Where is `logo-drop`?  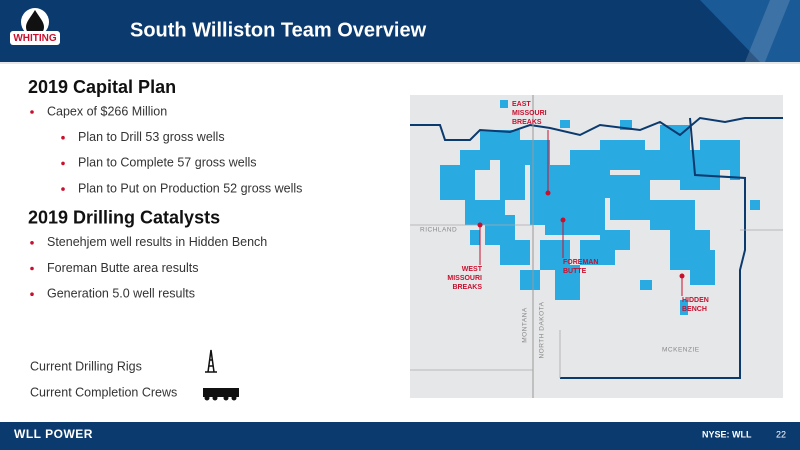 logo-drop is located at coordinates (35, 23).